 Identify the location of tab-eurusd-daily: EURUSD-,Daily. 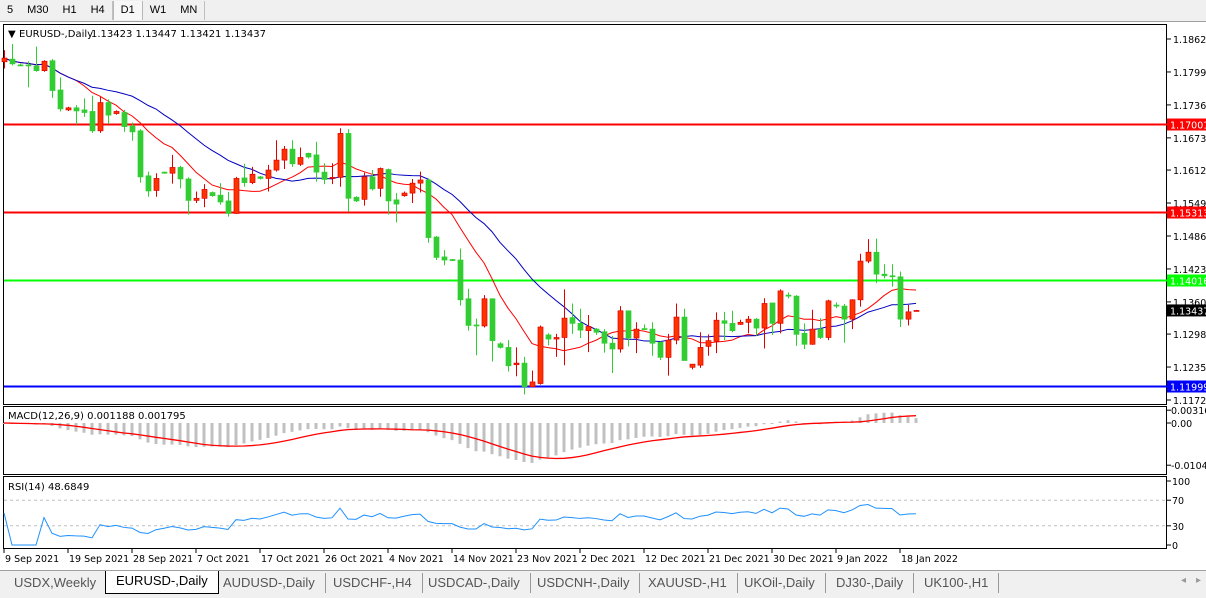
(162, 582).